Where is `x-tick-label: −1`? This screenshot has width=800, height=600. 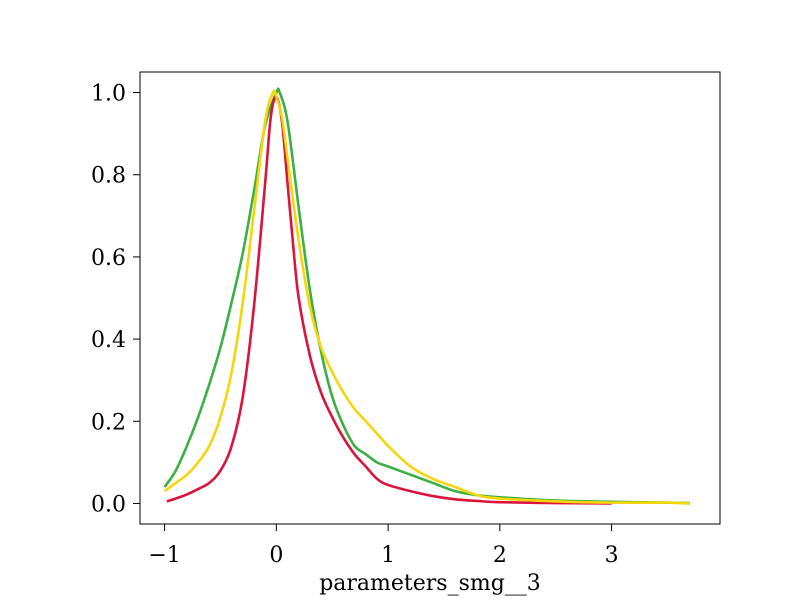 x-tick-label: −1 is located at coordinates (164, 555).